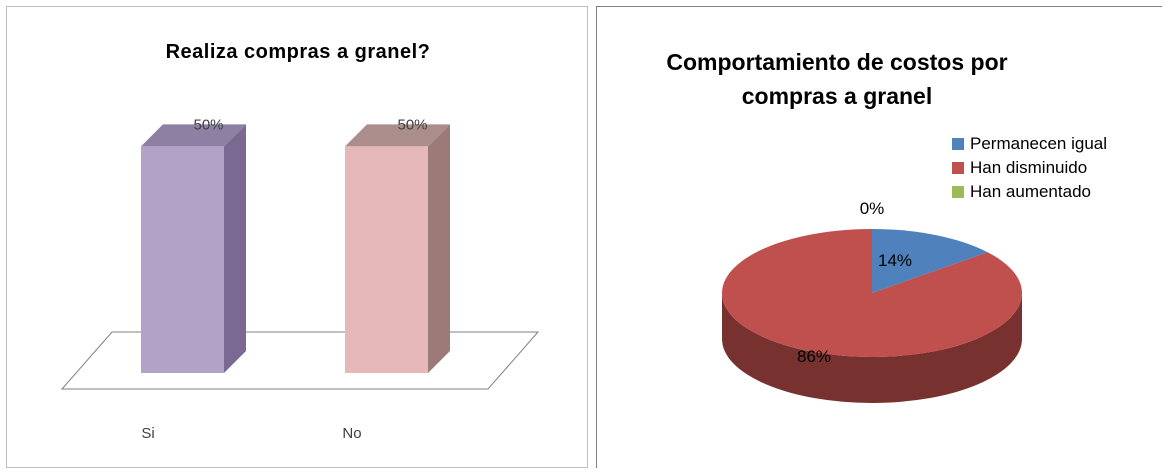 The height and width of the screenshot is (472, 1165). Describe the element at coordinates (298, 52) in the screenshot. I see `bar-chart-title: Realiza compras a granel?` at that location.